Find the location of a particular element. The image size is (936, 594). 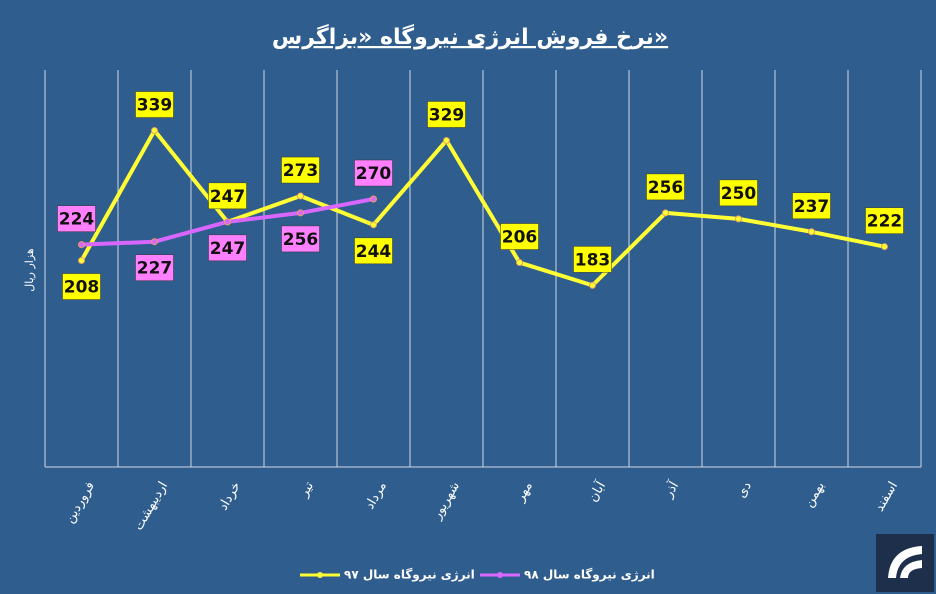

data-label: 227 is located at coordinates (154, 267).